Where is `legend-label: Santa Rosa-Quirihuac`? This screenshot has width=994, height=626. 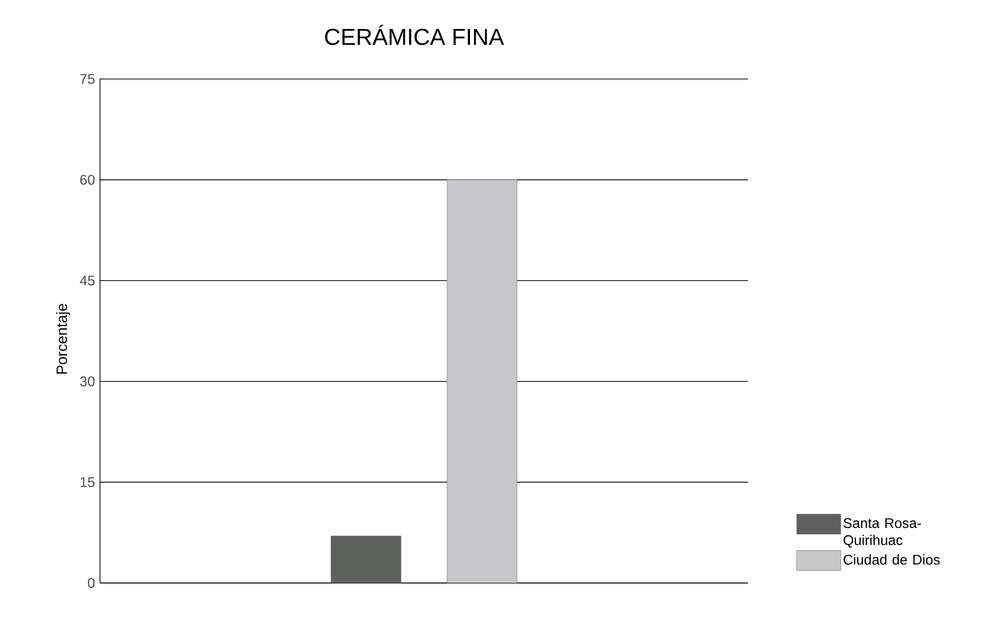
legend-label: Santa Rosa-Quirihuac is located at coordinates (882, 533).